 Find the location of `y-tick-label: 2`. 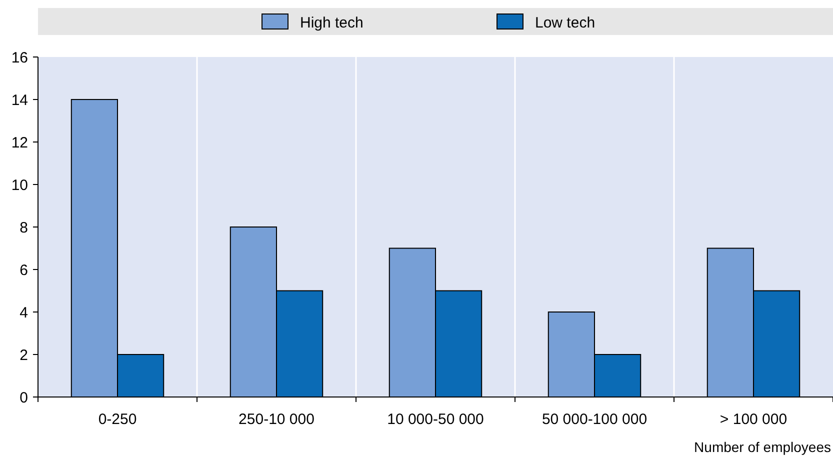

y-tick-label: 2 is located at coordinates (24, 355).